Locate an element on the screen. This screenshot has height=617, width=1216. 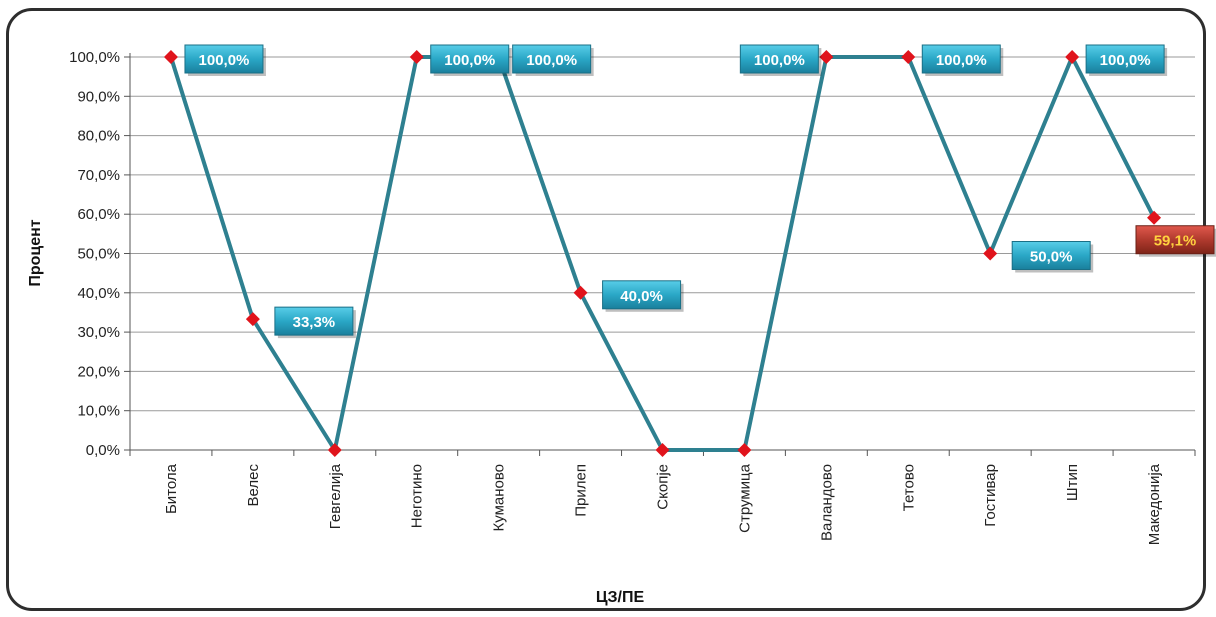
x-tick-label: Неготино is located at coordinates (417, 496).